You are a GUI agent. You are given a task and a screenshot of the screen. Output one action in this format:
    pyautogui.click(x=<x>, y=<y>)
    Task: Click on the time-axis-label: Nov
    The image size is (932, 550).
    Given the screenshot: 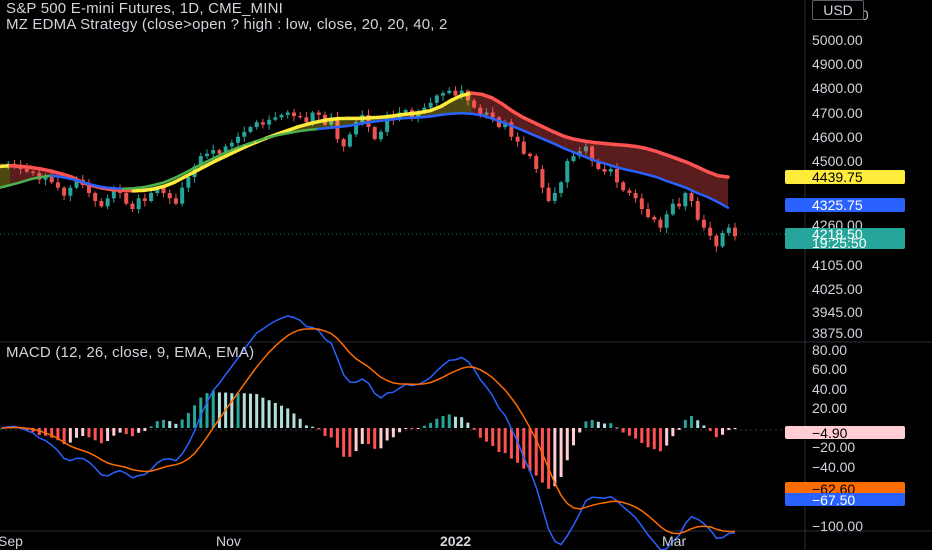 What is the action you would take?
    pyautogui.click(x=228, y=541)
    